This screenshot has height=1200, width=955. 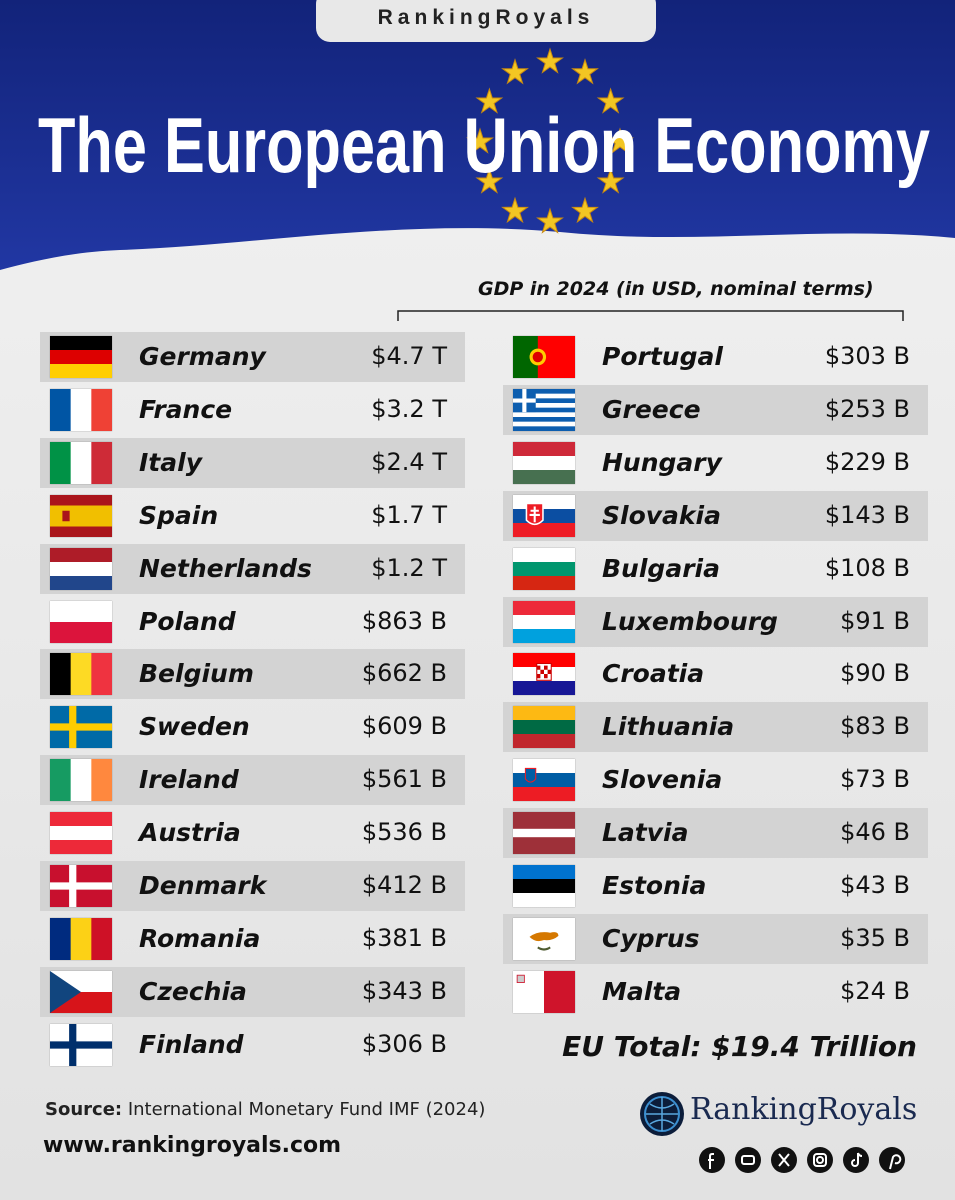 I want to click on country: Germany, so click(x=202, y=356).